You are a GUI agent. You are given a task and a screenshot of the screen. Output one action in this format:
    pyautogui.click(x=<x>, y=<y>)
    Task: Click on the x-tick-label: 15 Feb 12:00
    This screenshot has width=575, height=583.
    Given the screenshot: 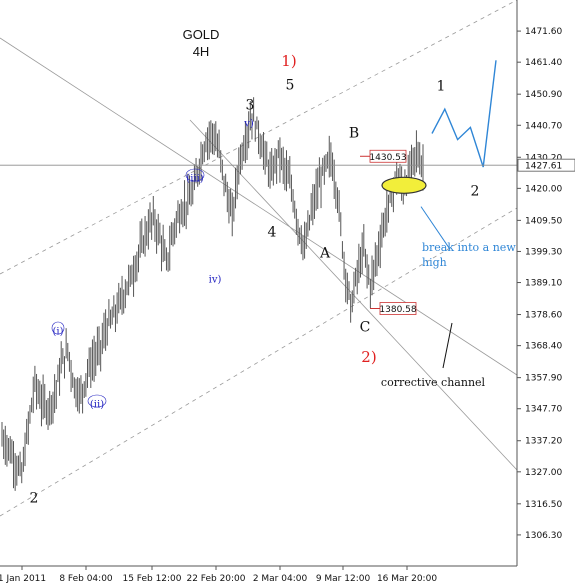 What is the action you would take?
    pyautogui.click(x=151, y=578)
    